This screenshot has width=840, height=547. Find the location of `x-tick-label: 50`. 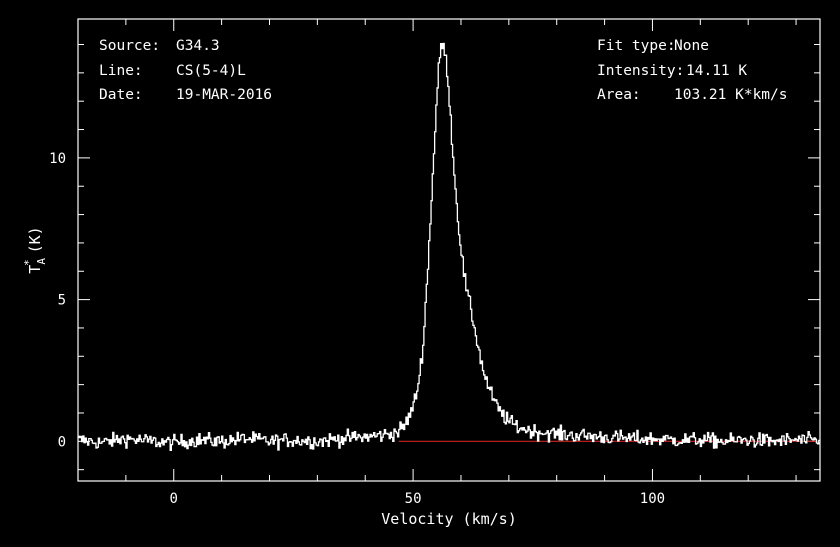

x-tick-label: 50 is located at coordinates (413, 499).